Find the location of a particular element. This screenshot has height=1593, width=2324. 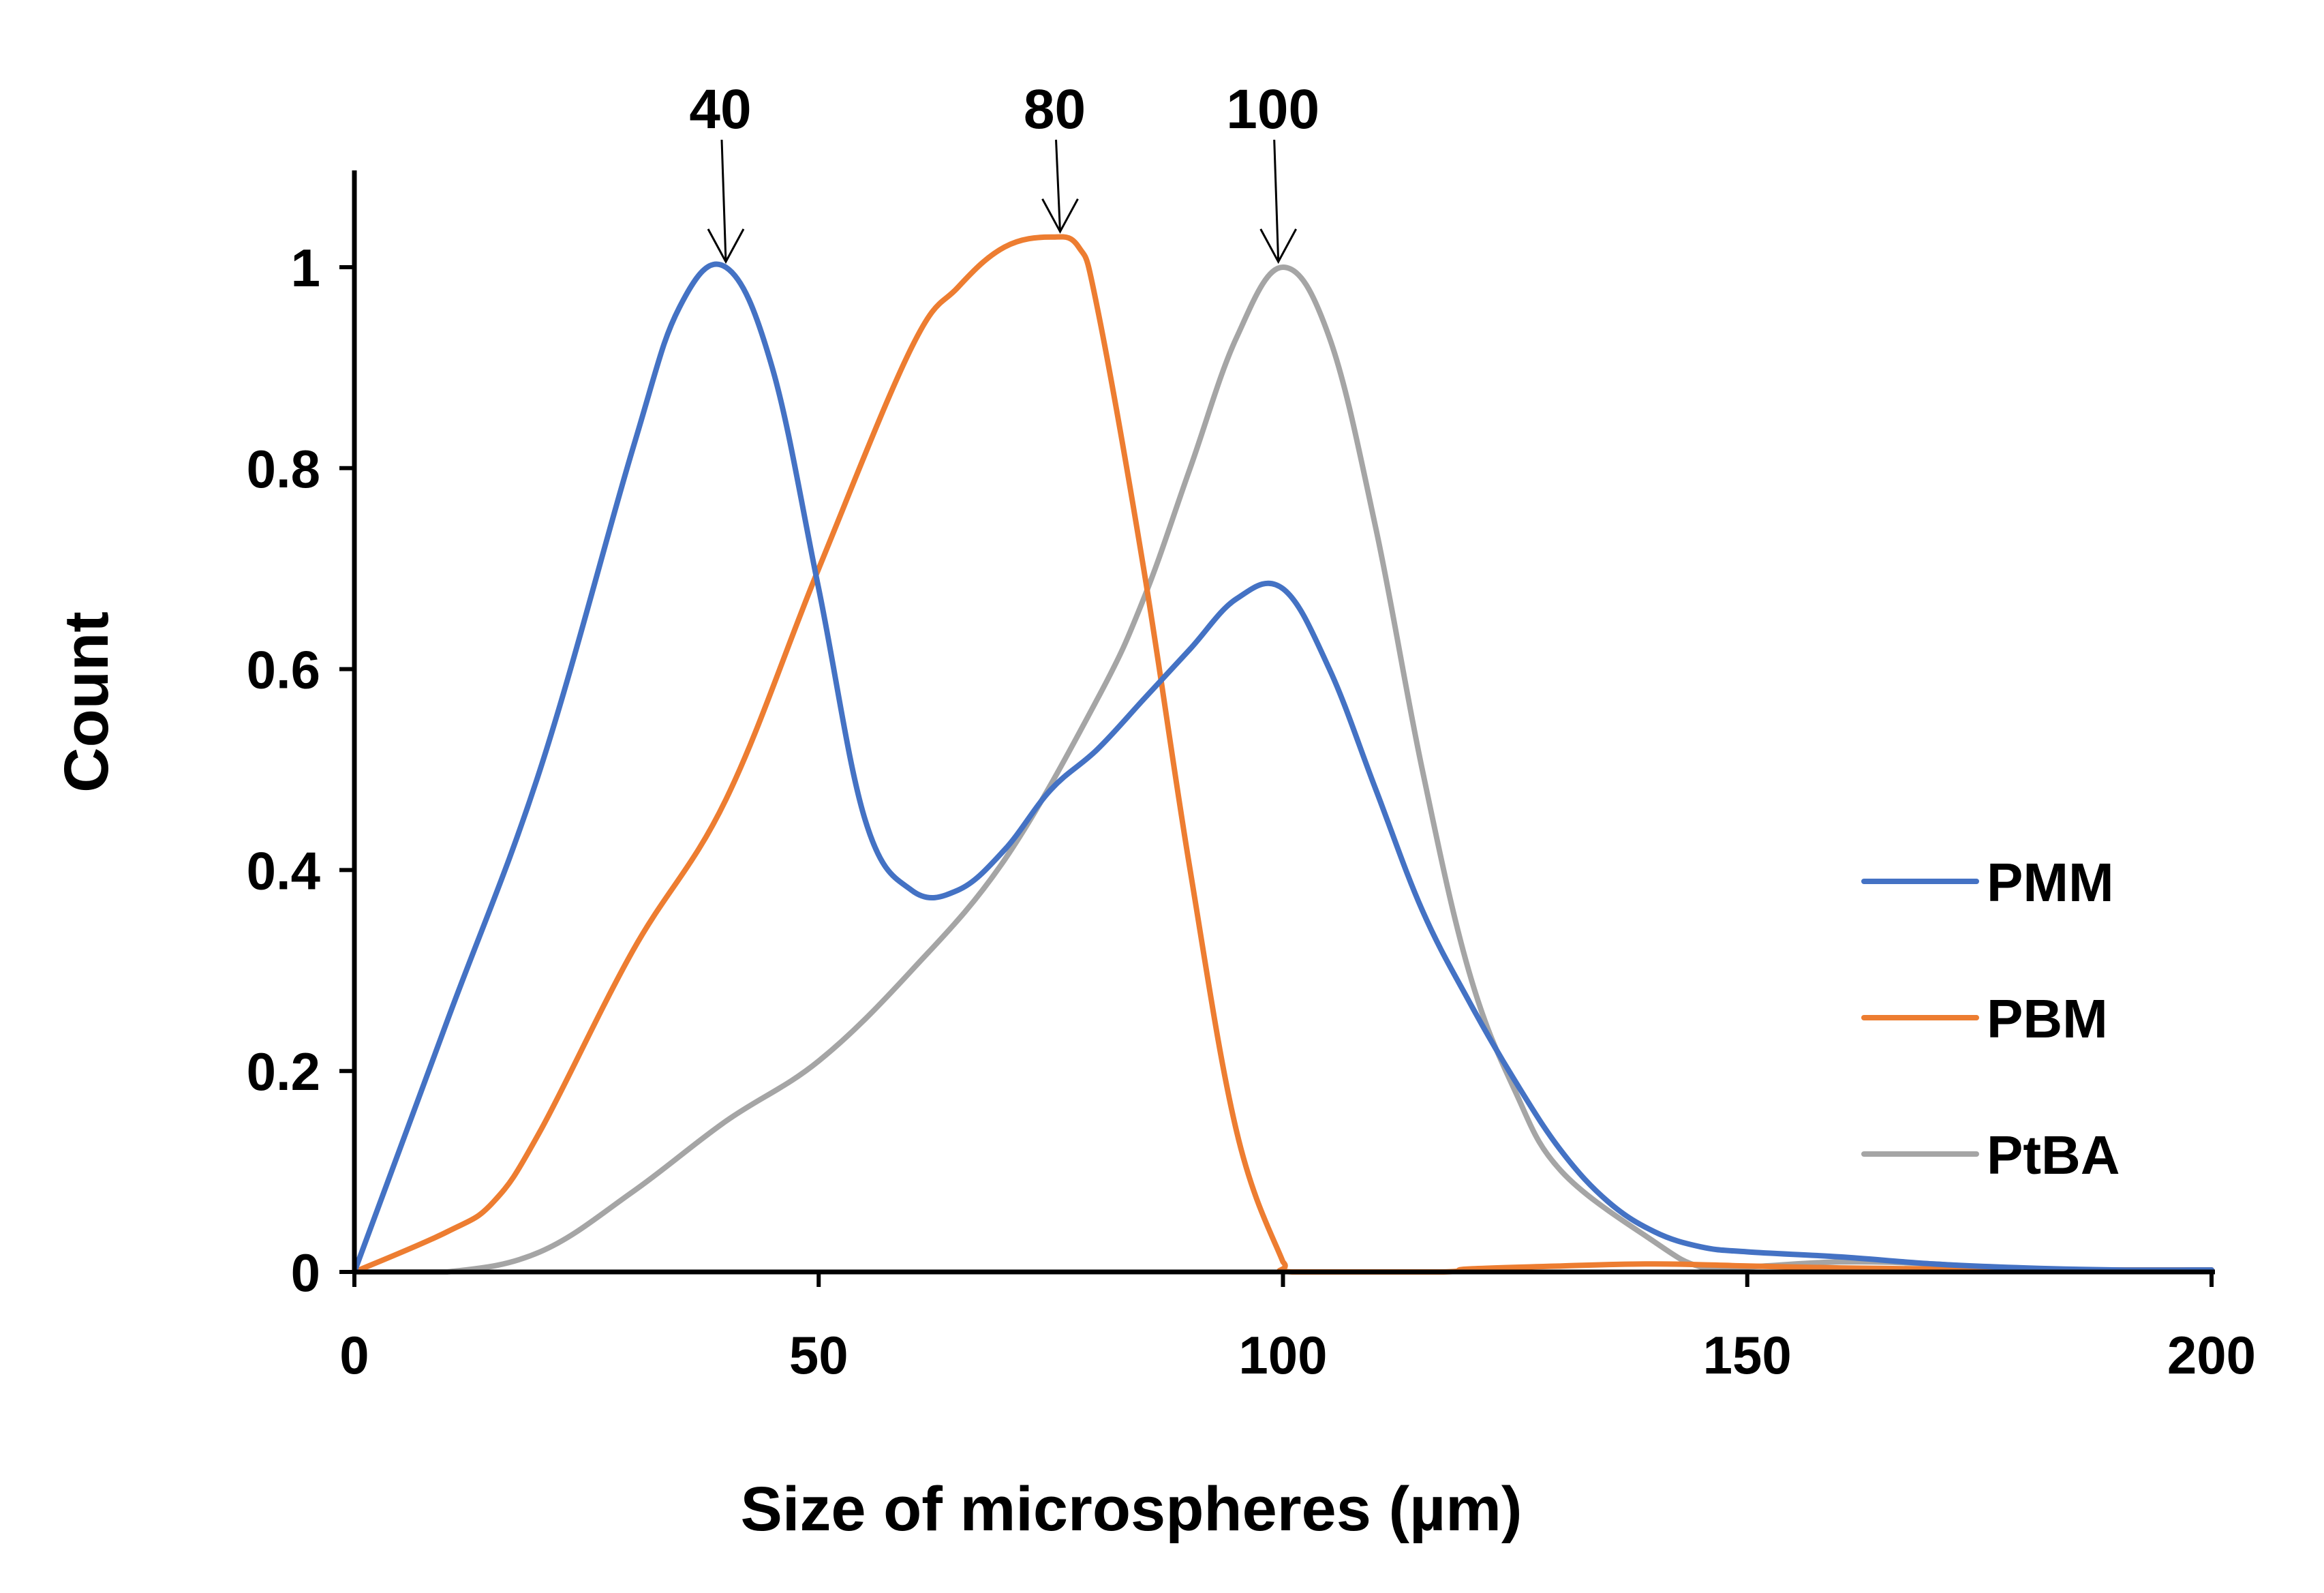

peak-annotation-80: 80 is located at coordinates (1055, 156).